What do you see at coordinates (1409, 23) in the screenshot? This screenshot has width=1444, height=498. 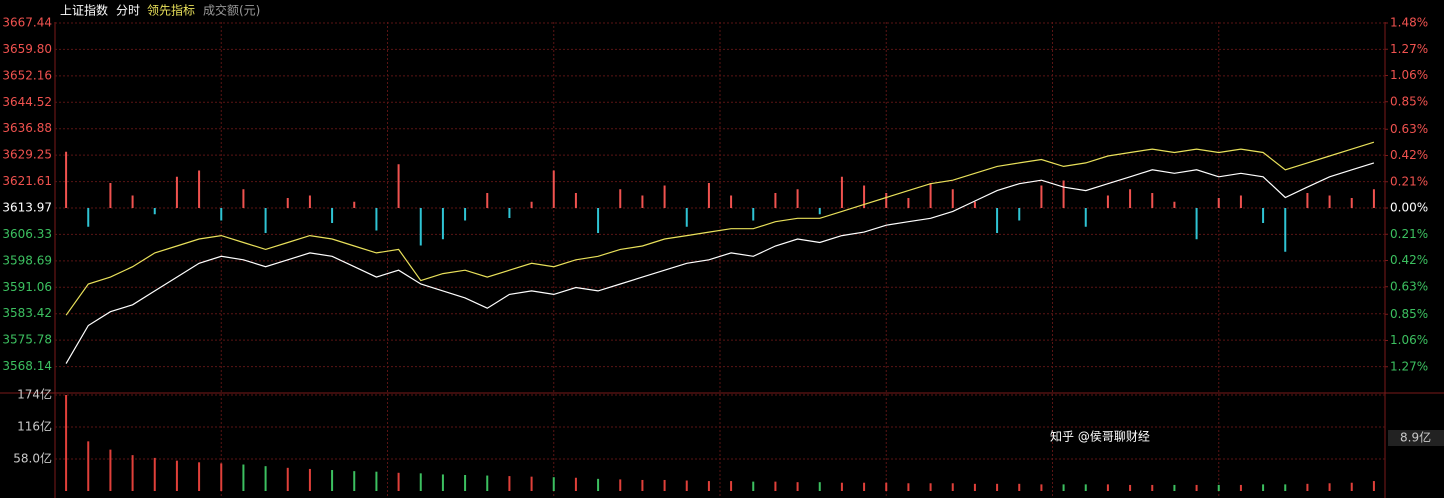 I see `y2-tick-label: 1.48%` at bounding box center [1409, 23].